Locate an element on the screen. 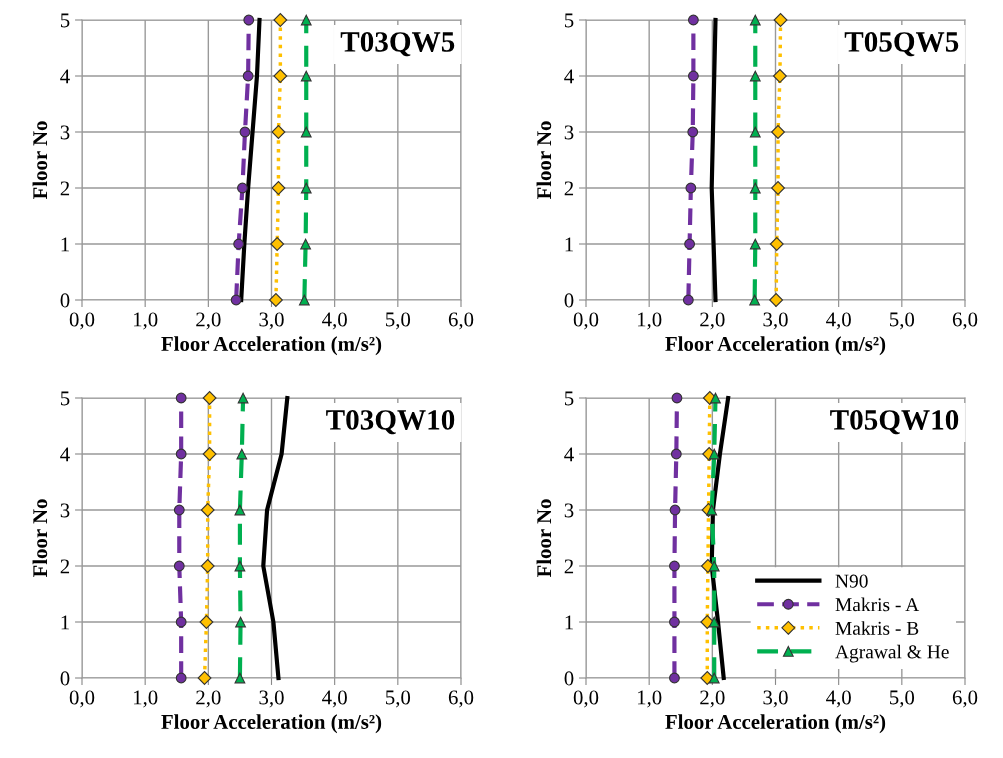 Image resolution: width=1003 pixels, height=758 pixels. legend-label: Agrawal & He is located at coordinates (892, 653).